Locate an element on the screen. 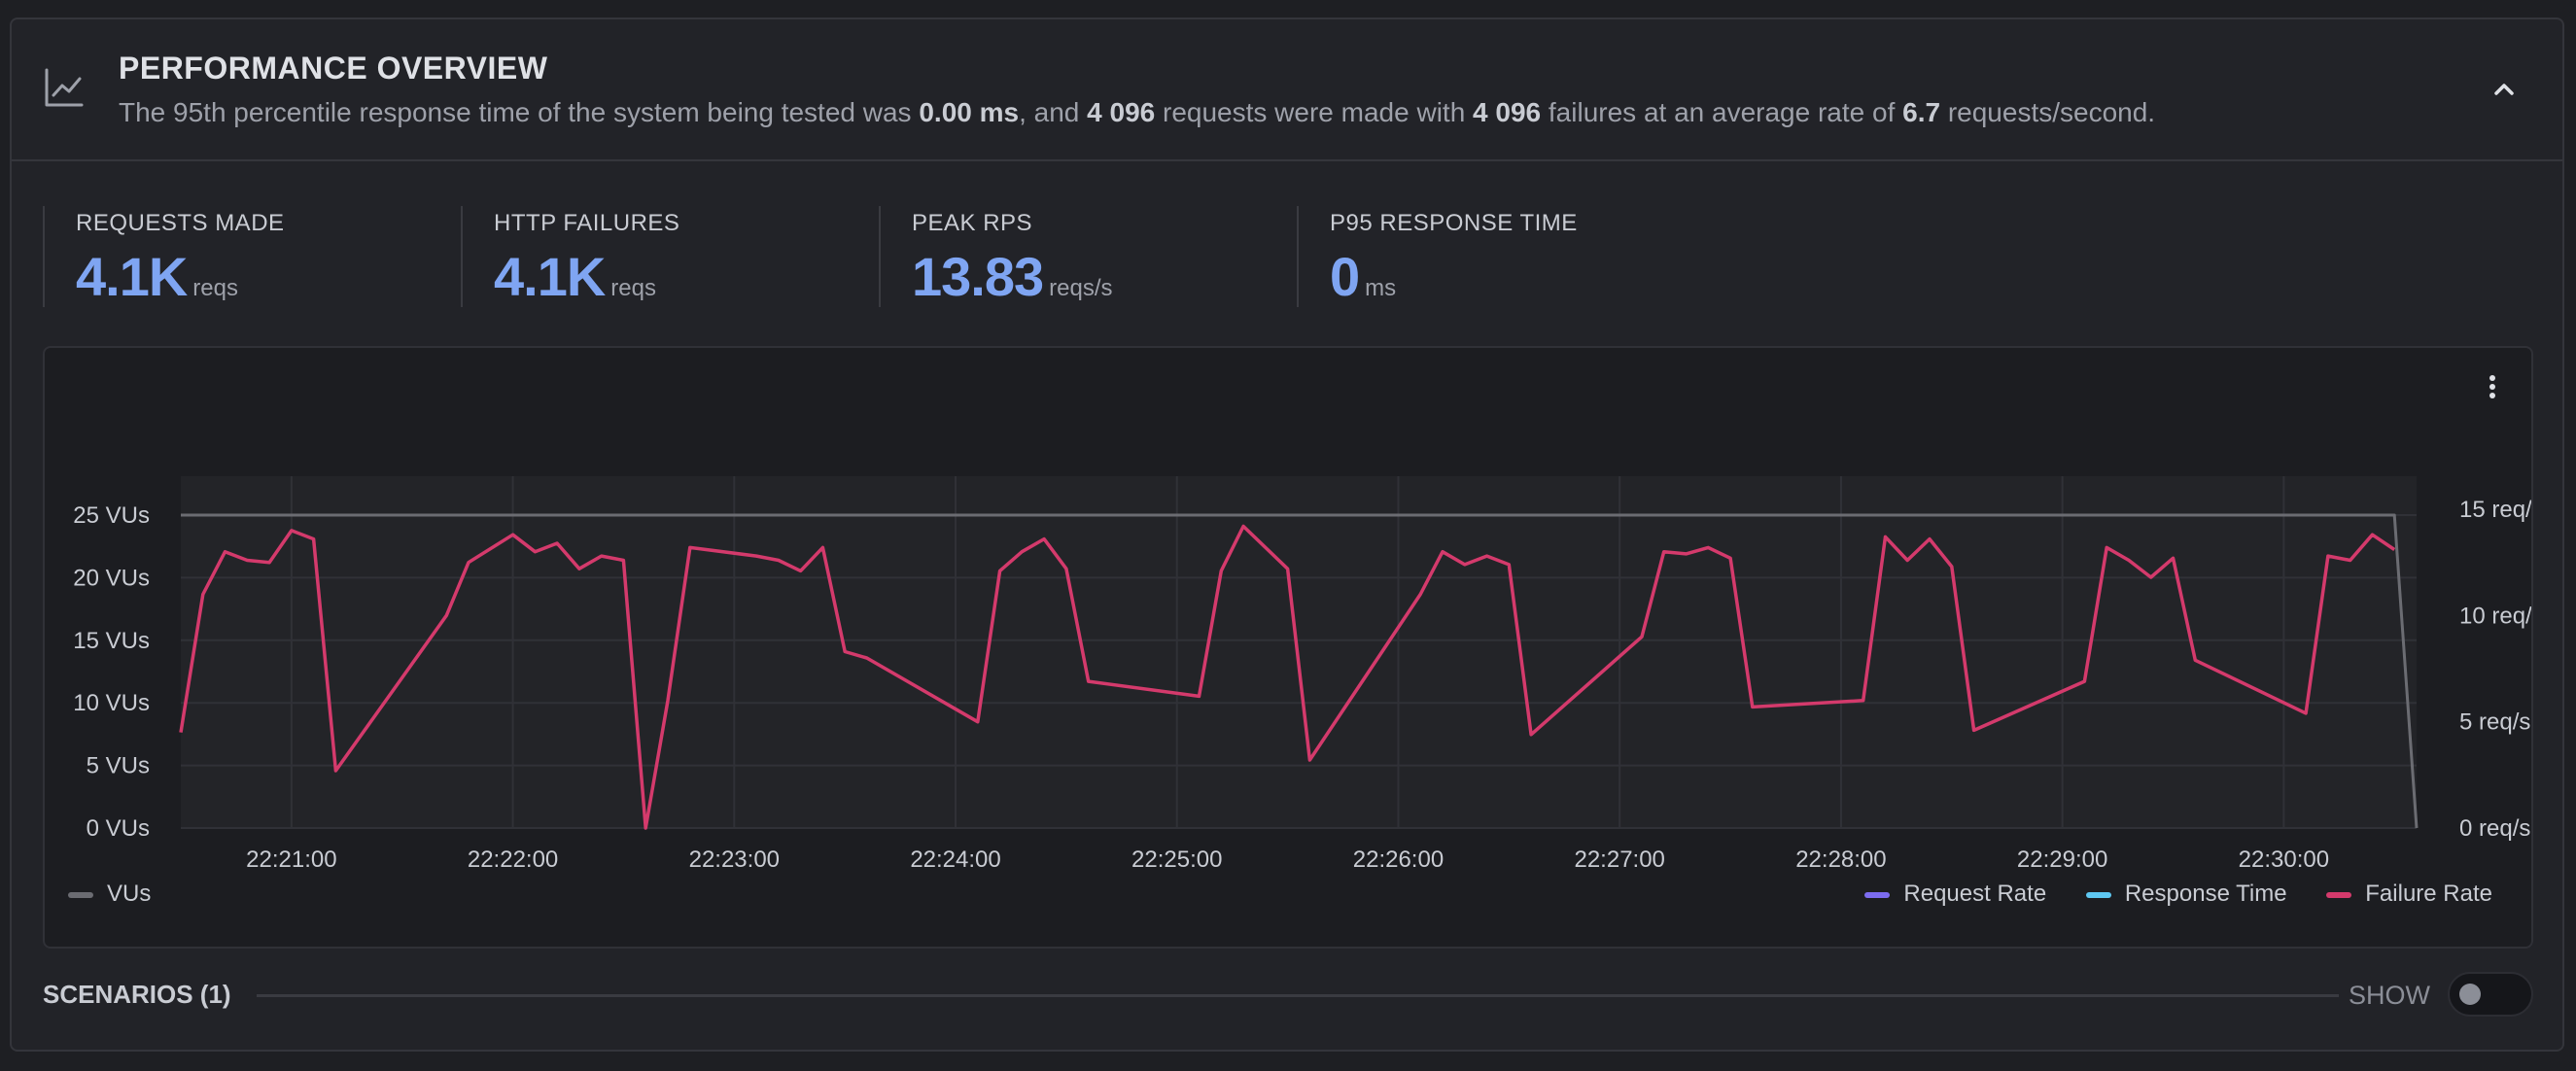  scenarios-label: SCENARIOS (1) is located at coordinates (137, 994).